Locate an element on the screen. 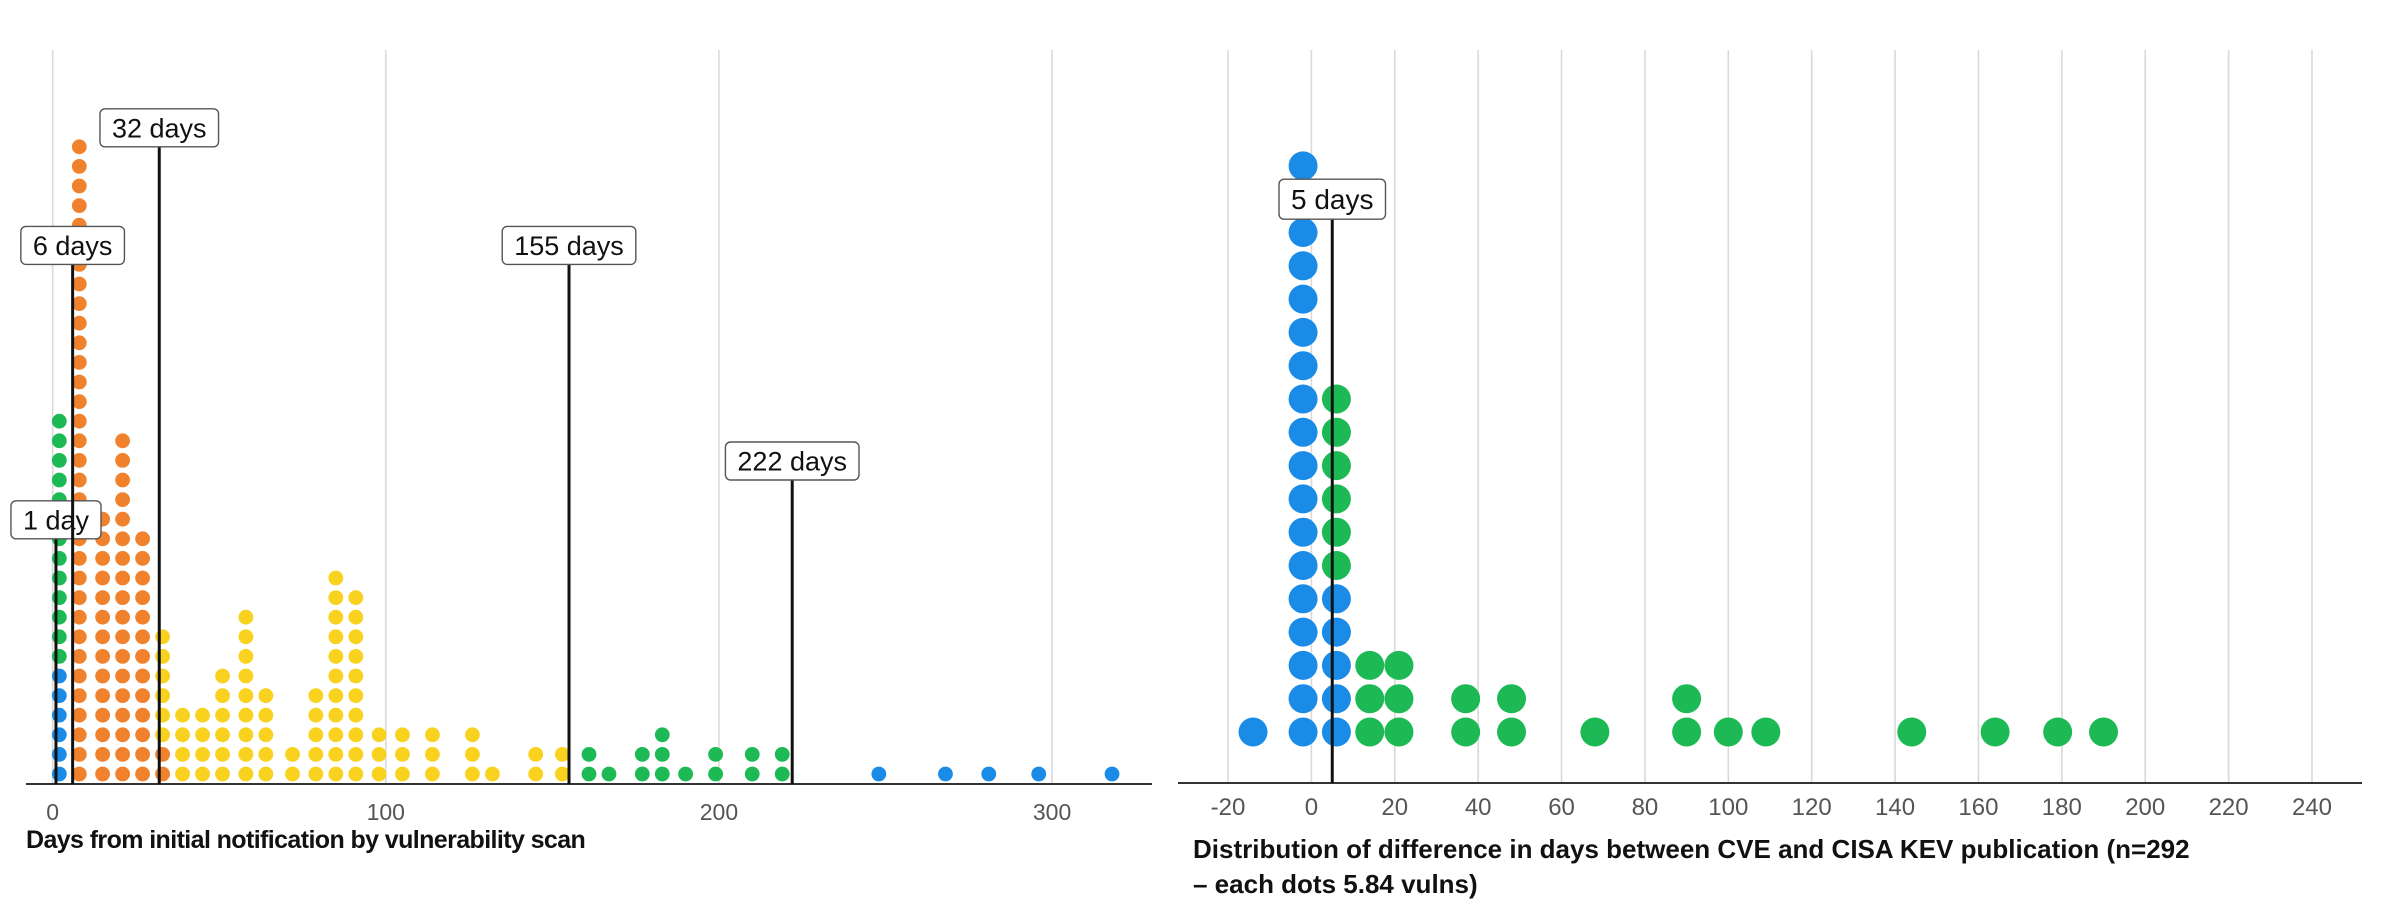  right-tick-label: 80 is located at coordinates (1645, 807).